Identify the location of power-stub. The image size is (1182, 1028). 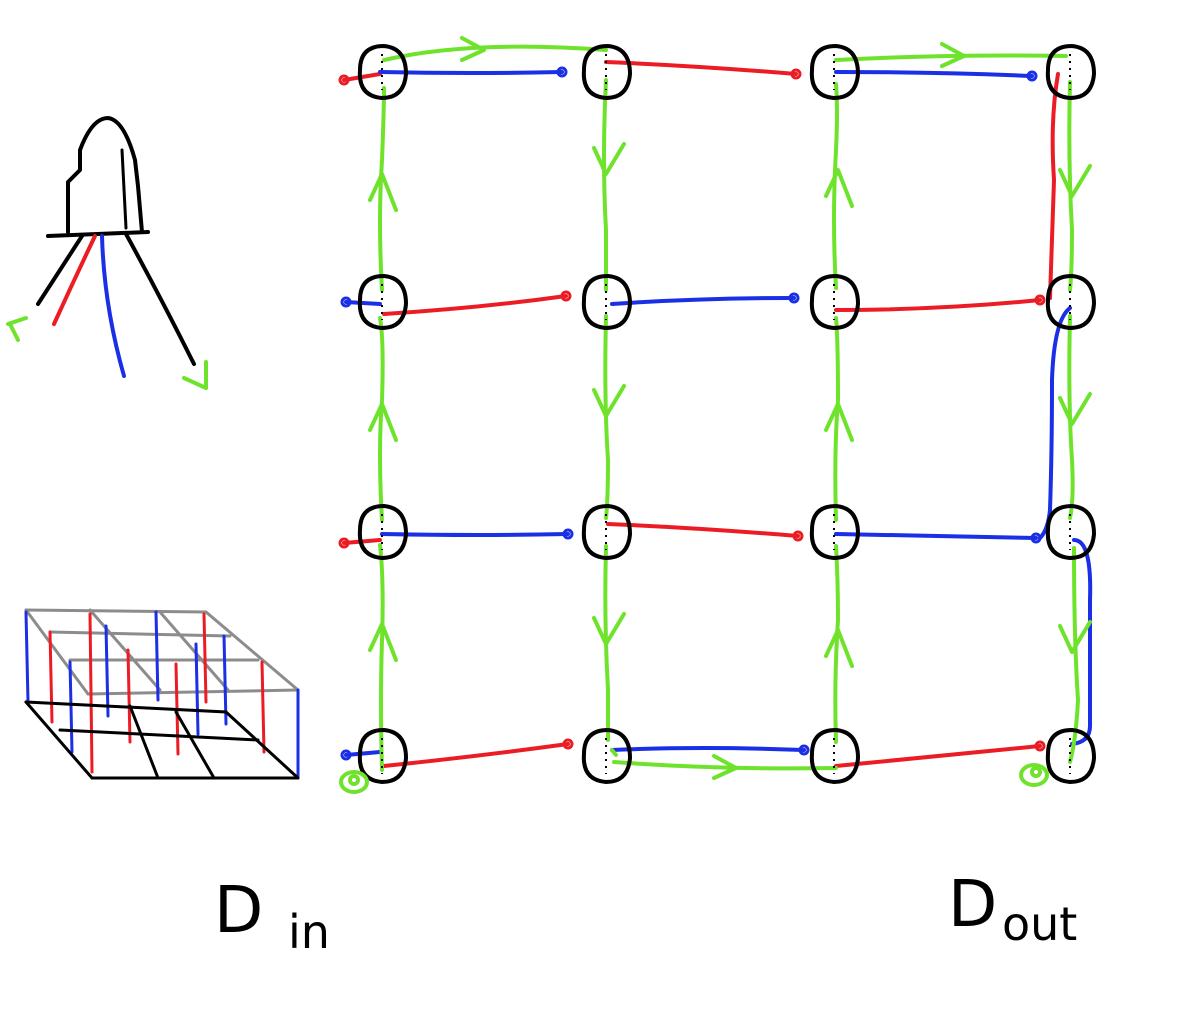
(362, 77).